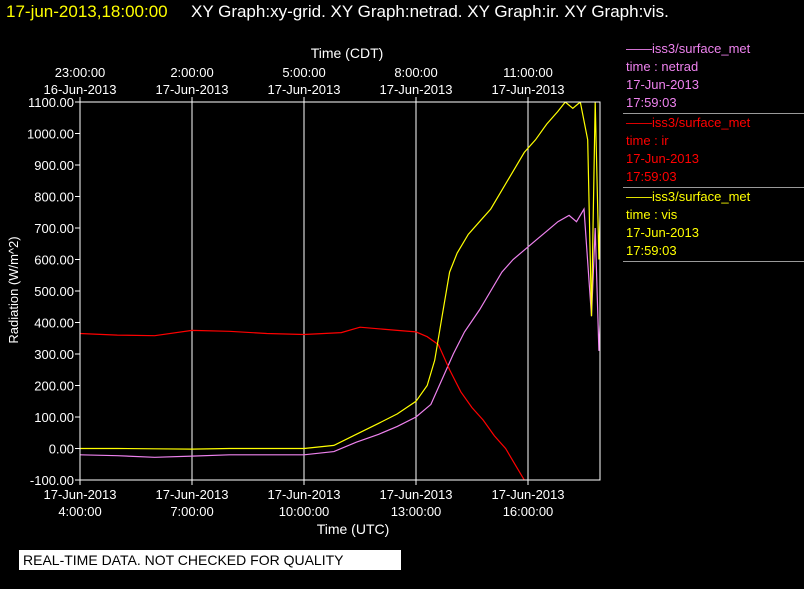  I want to click on y-tick-label: 800.00, so click(54, 197).